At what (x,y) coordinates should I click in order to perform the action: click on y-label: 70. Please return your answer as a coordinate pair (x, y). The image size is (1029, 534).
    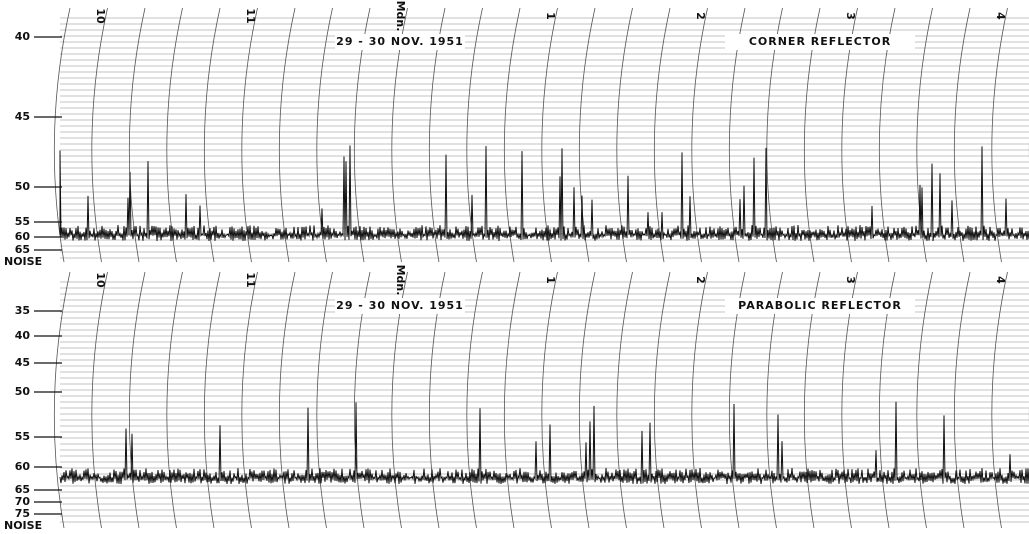
    Looking at the image, I should click on (23, 501).